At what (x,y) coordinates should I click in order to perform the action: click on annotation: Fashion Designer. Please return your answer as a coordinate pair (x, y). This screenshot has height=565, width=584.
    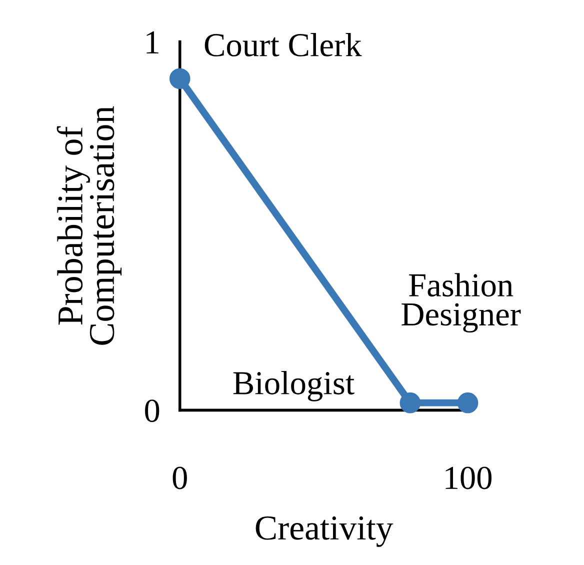
    Looking at the image, I should click on (461, 303).